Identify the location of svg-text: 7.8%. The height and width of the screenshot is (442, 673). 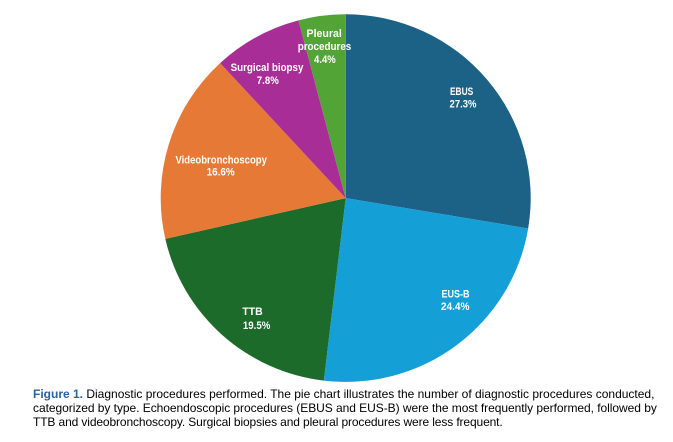
(268, 81).